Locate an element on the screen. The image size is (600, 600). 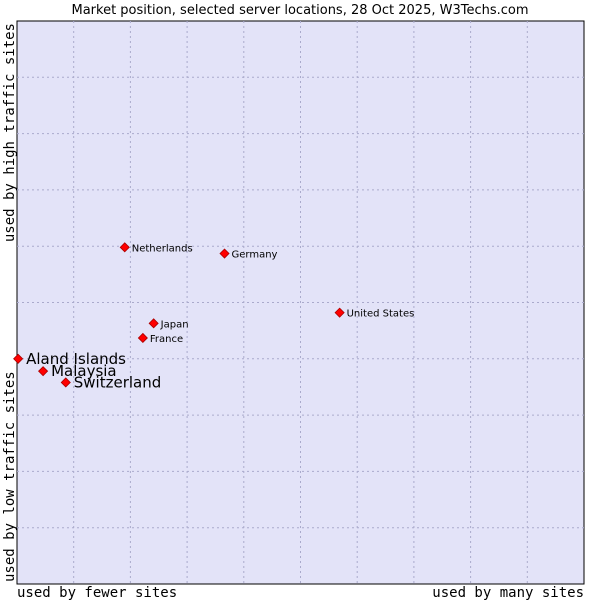
point-marker-japan is located at coordinates (153, 323).